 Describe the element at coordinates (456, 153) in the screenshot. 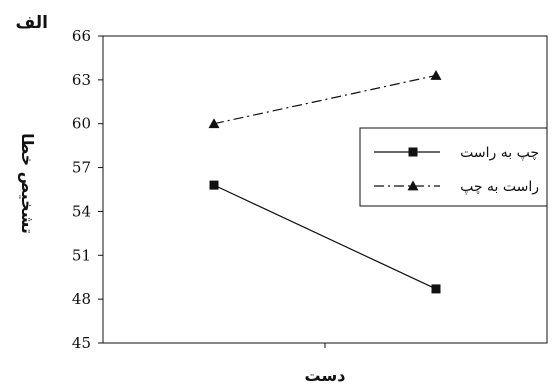

I see `legend-entry: چپ به راست` at that location.